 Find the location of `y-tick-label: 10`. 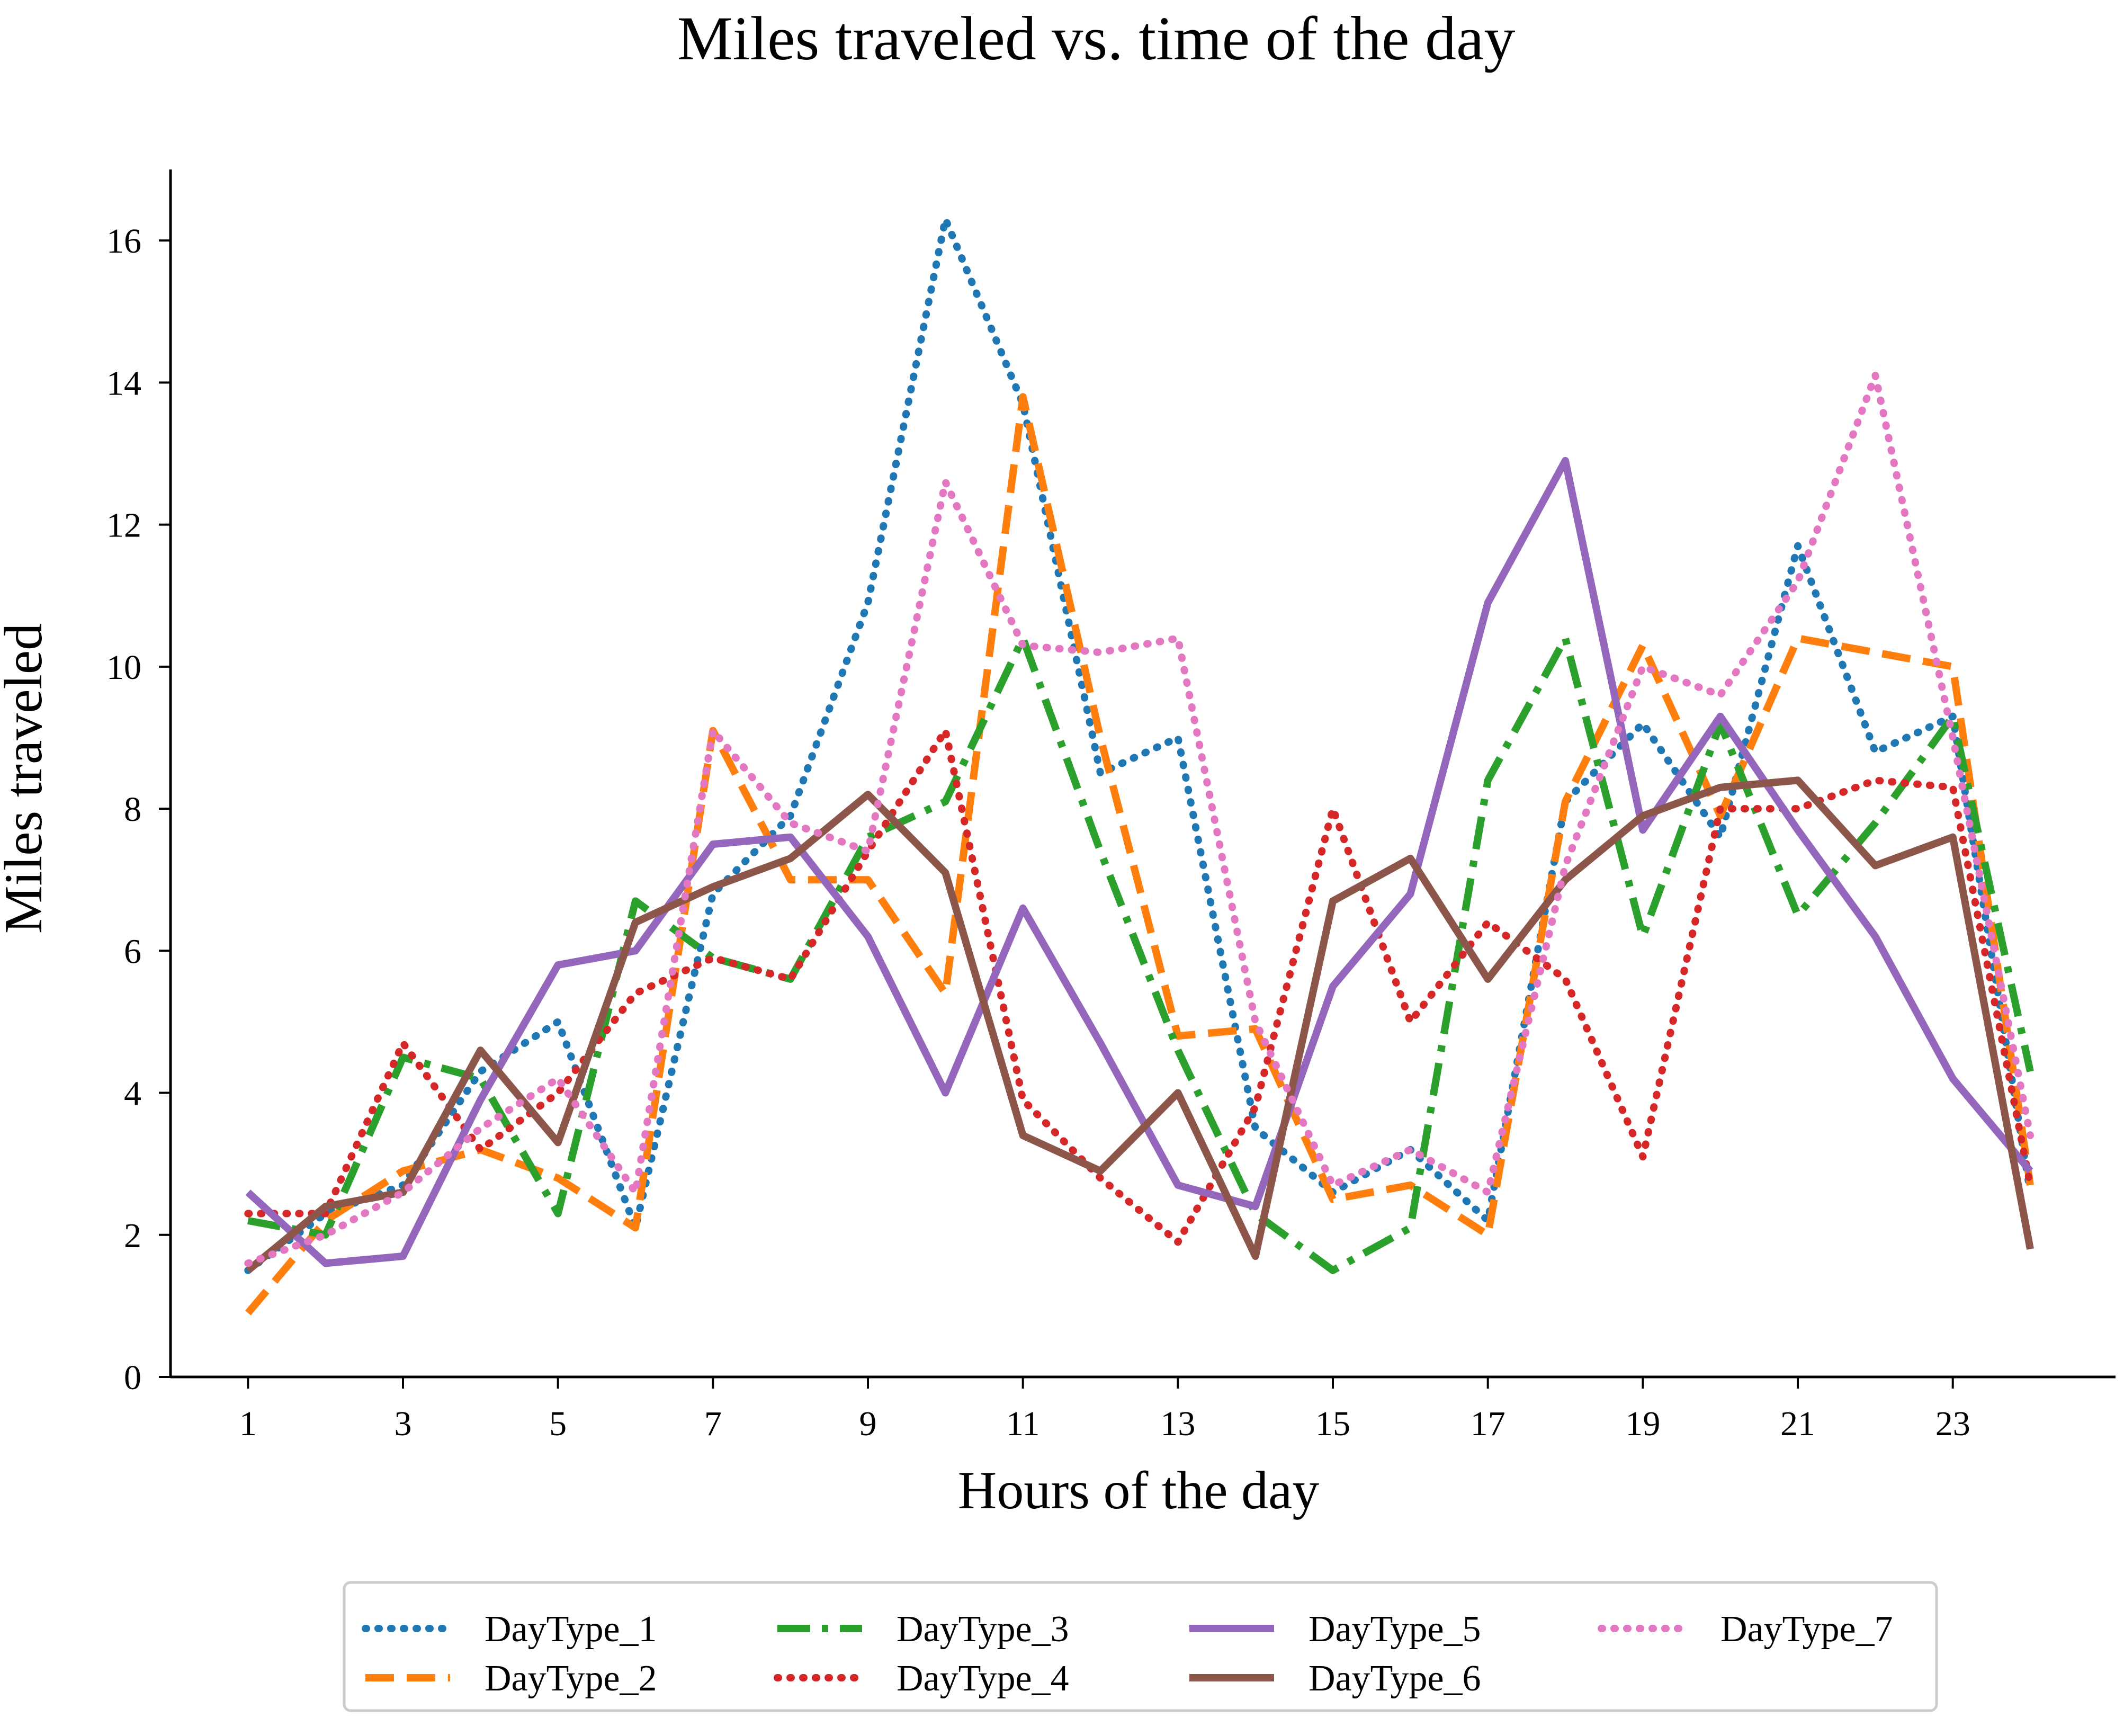

y-tick-label: 10 is located at coordinates (123, 668).